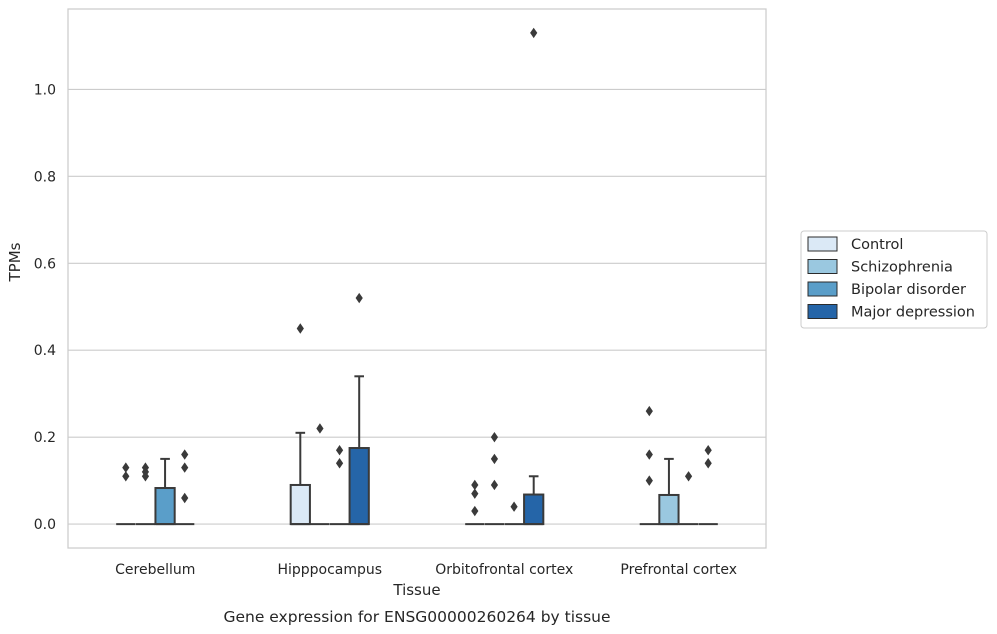 The image size is (997, 634). Describe the element at coordinates (45, 351) in the screenshot. I see `y-tick-label: 0.4` at that location.